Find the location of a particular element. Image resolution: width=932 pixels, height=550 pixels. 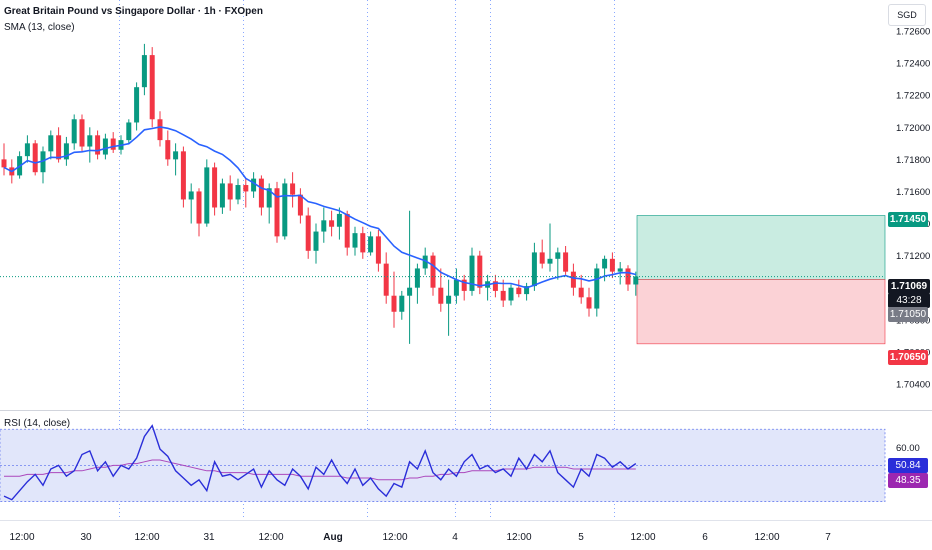

rsi-legend: RSI (14, close) is located at coordinates (37, 423).